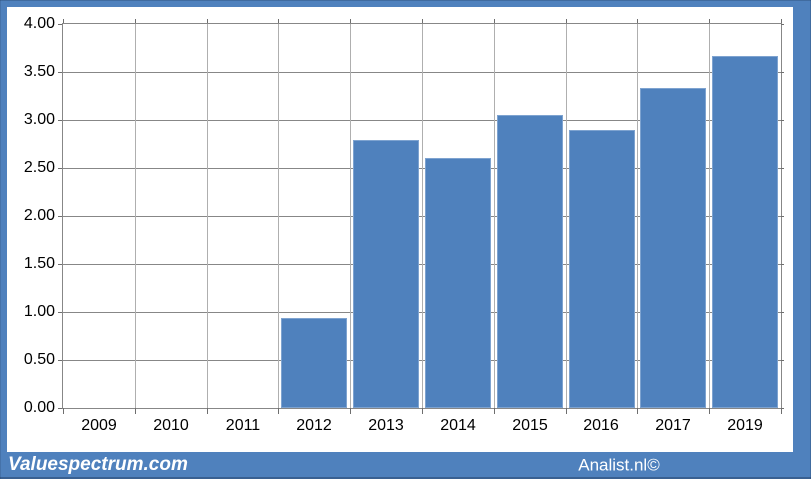 This screenshot has width=811, height=479. What do you see at coordinates (745, 232) in the screenshot?
I see `bar-2019` at bounding box center [745, 232].